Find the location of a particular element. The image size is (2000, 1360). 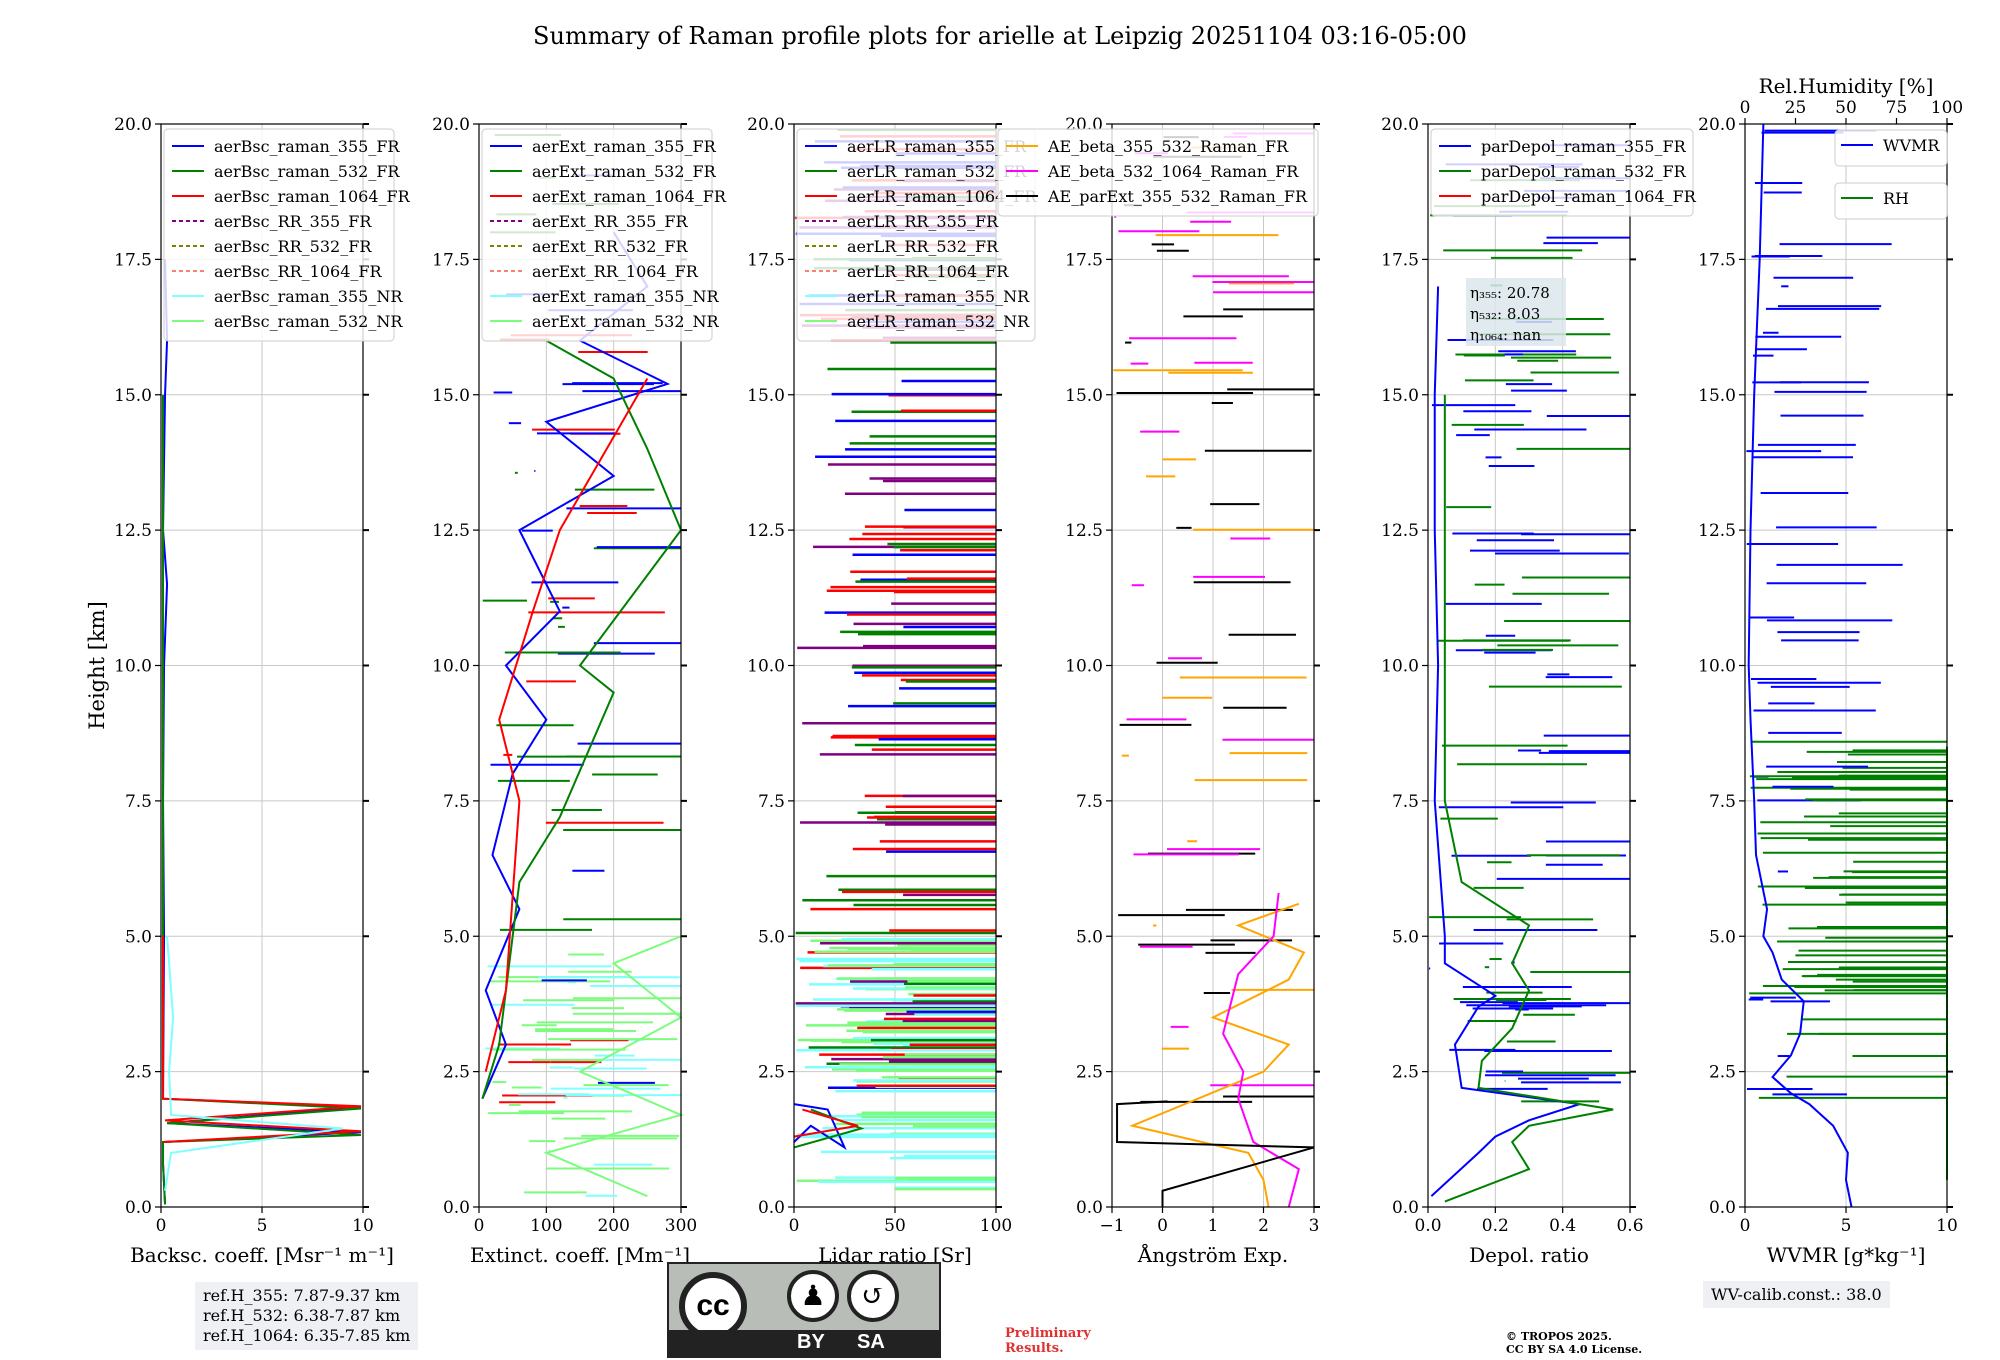

by-label: BY is located at coordinates (811, 1342).